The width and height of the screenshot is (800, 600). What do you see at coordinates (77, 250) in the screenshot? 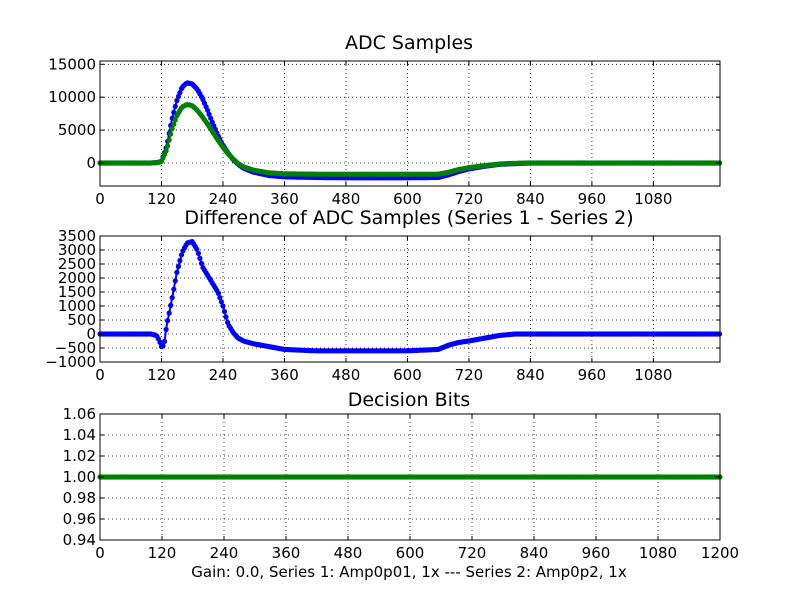
I see `y-tick-label: 3000` at bounding box center [77, 250].